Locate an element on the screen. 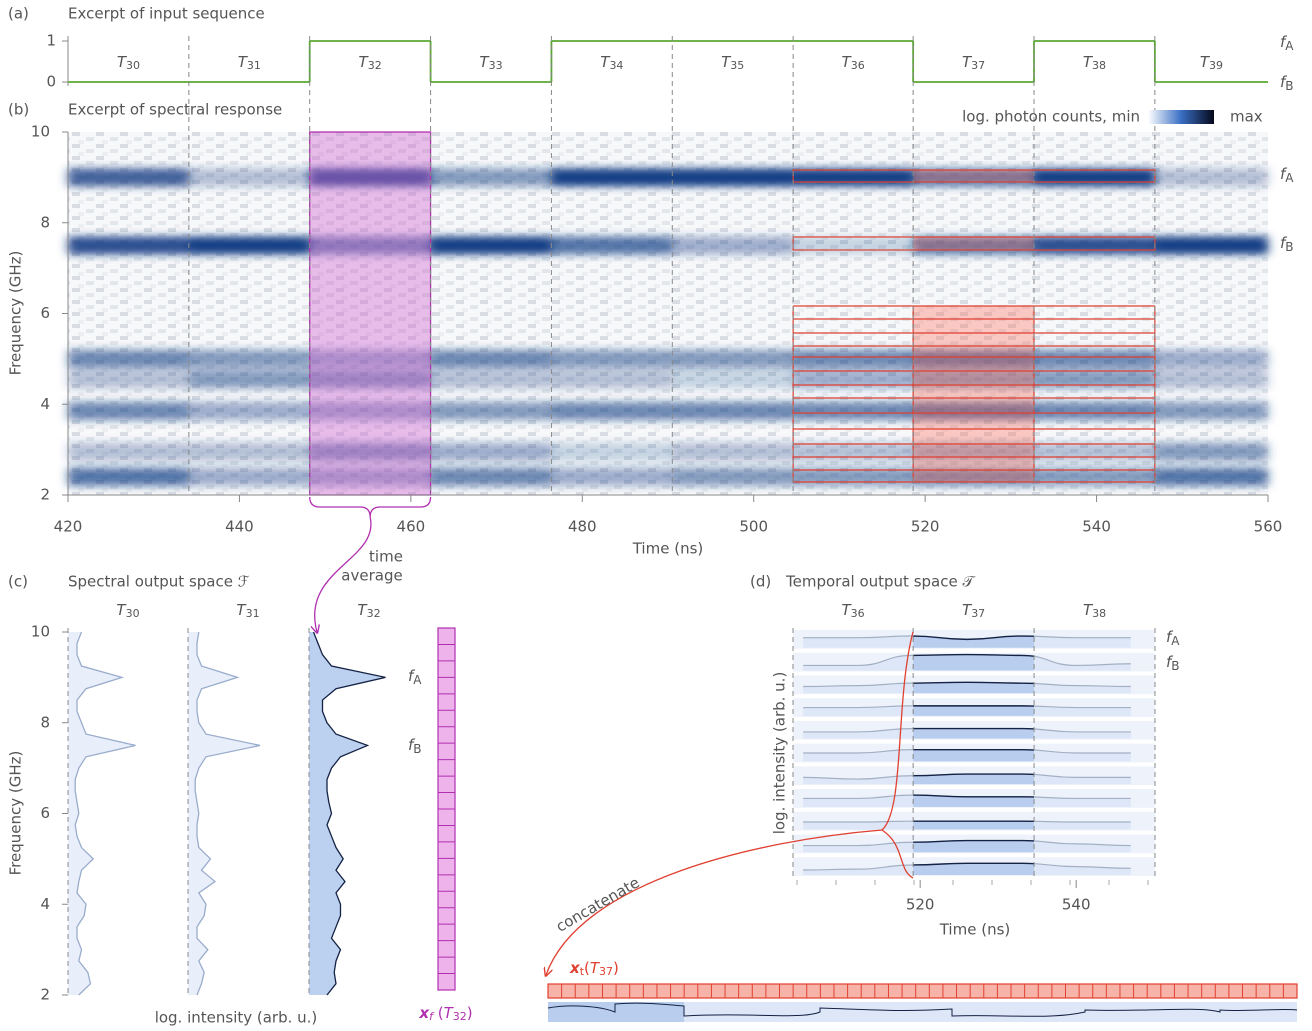 The image size is (1312, 1031). y-axis-label: Frequency (GHz) is located at coordinates (16, 313).